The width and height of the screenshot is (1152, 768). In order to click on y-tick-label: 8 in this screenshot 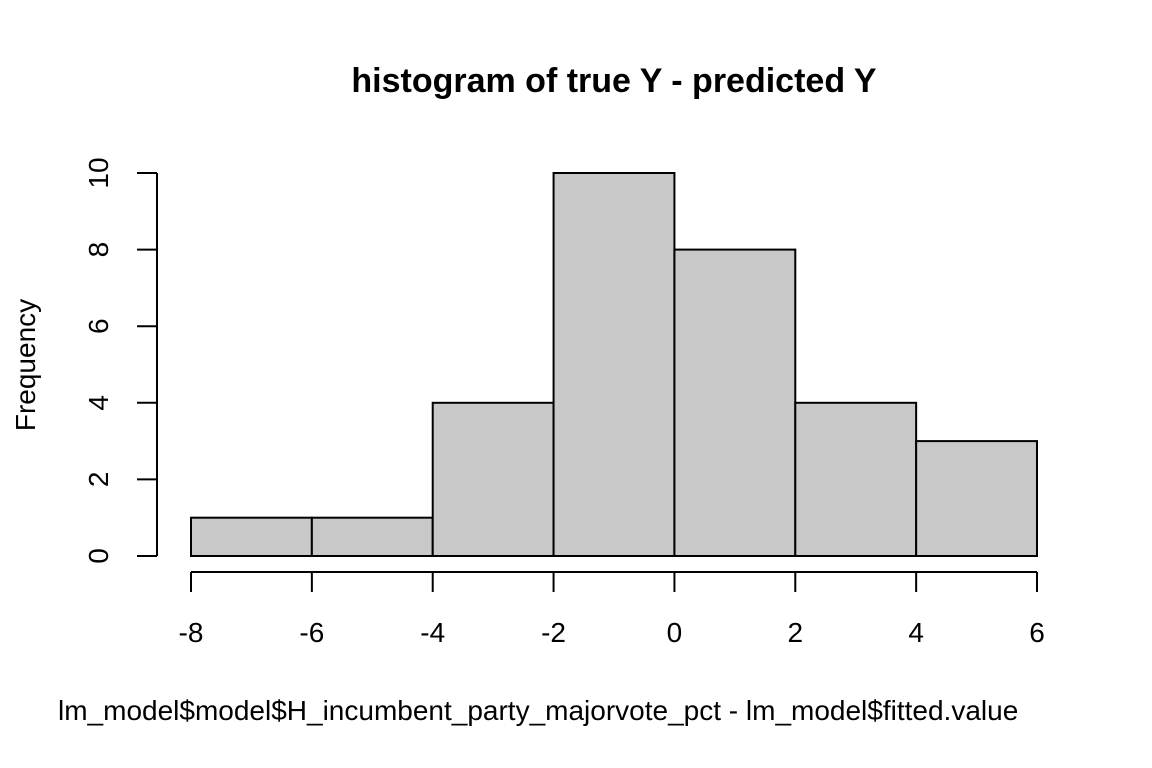, I will do `click(98, 250)`.